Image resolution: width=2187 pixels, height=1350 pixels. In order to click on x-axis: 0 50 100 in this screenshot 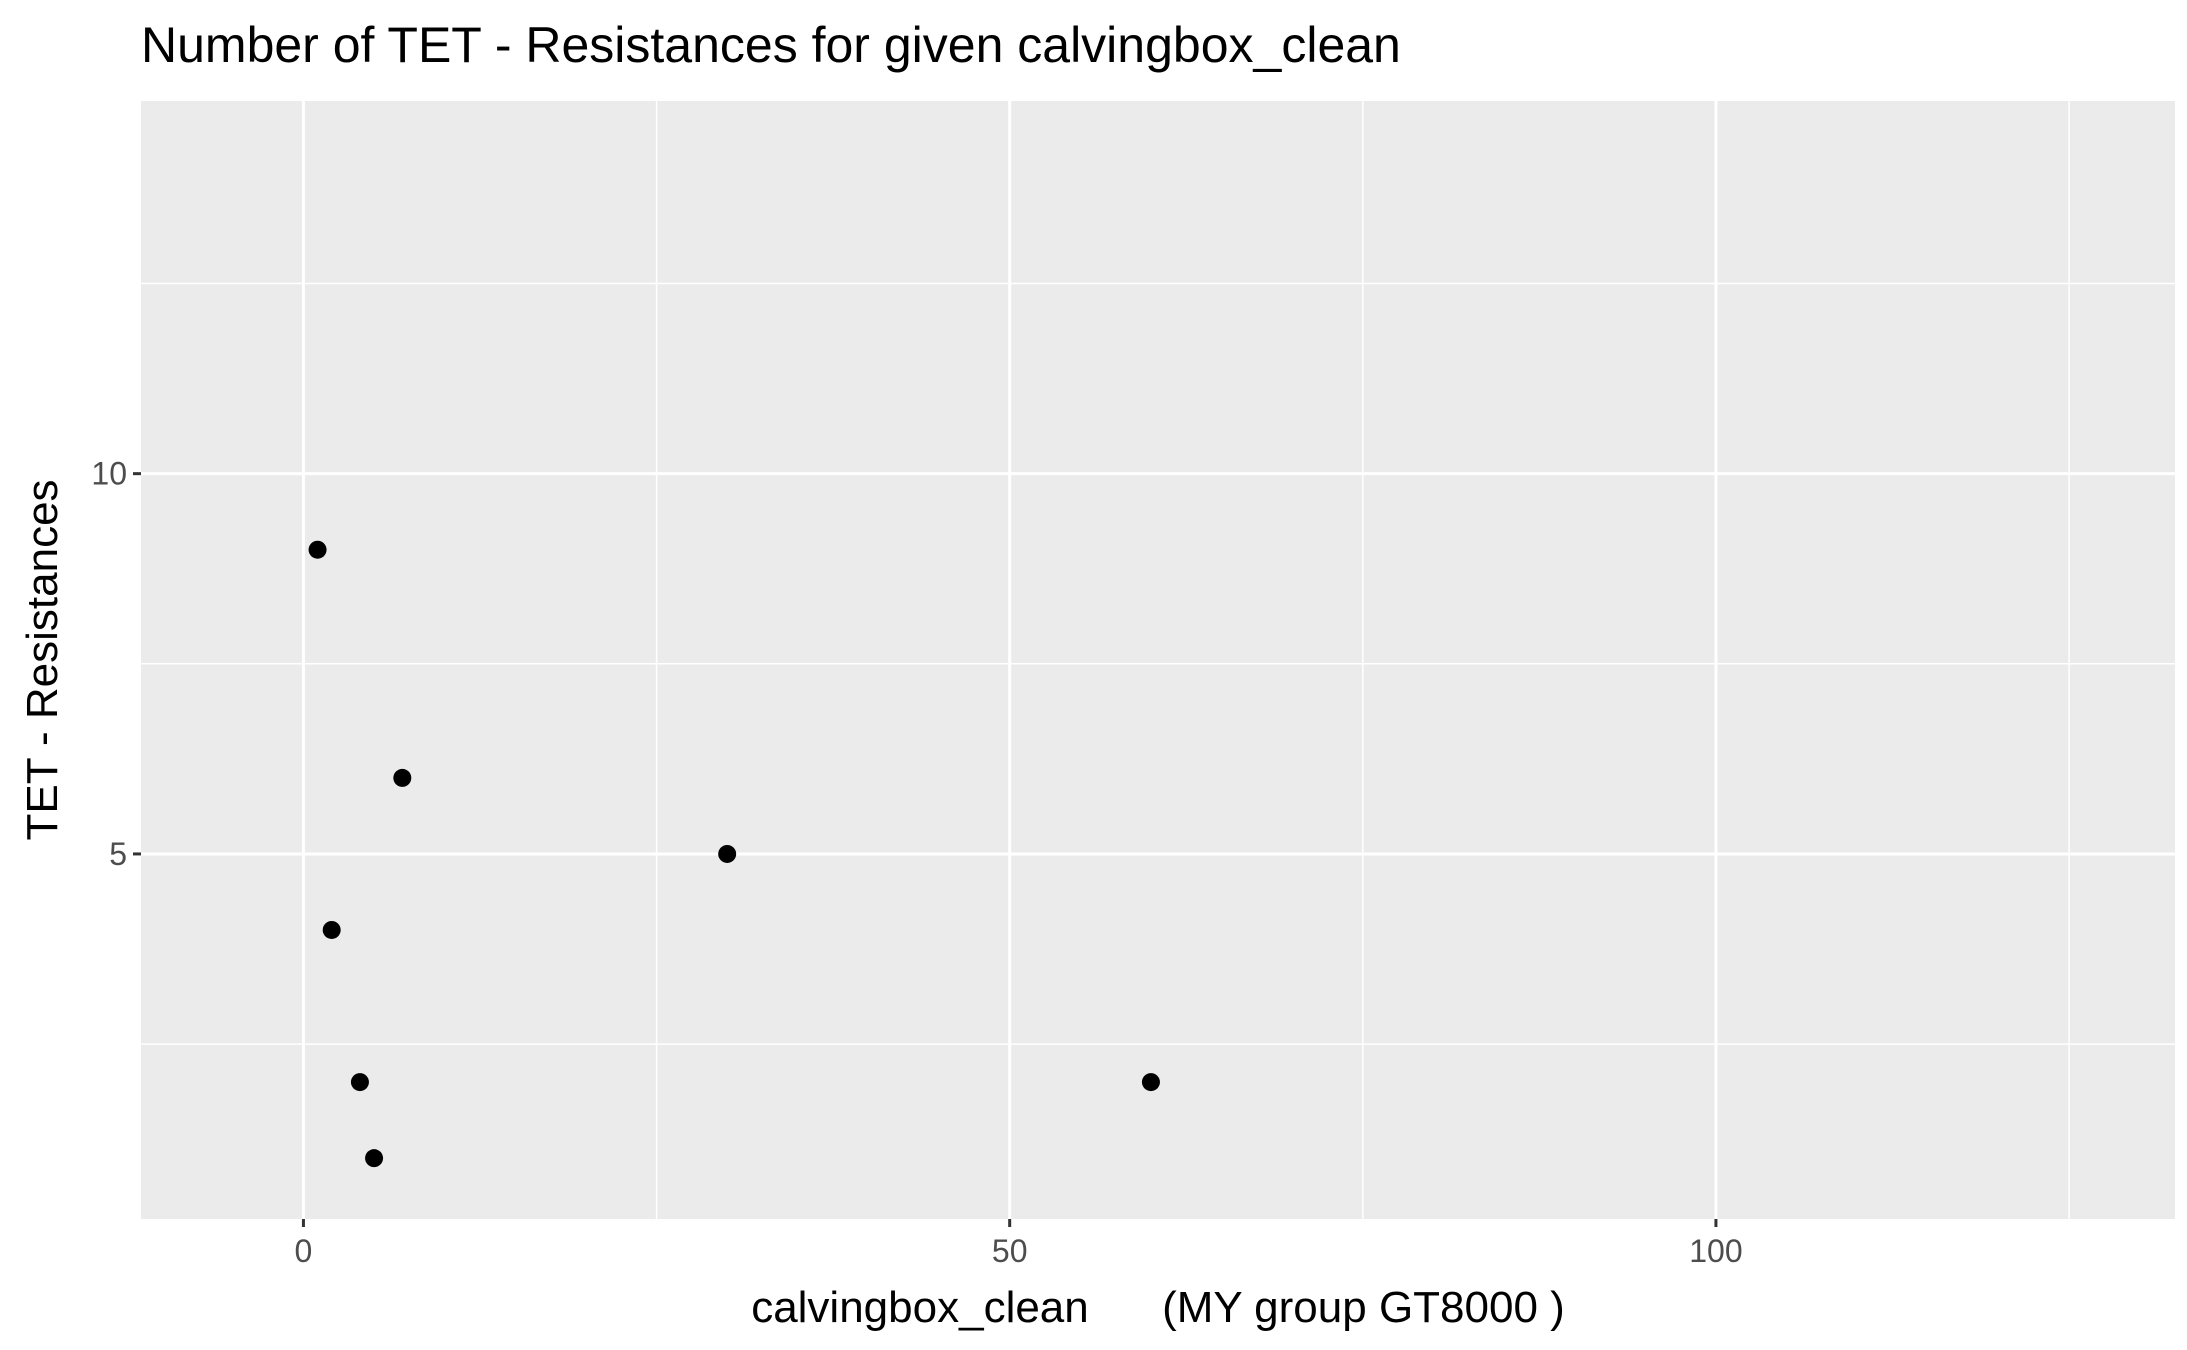, I will do `click(1019, 1244)`.